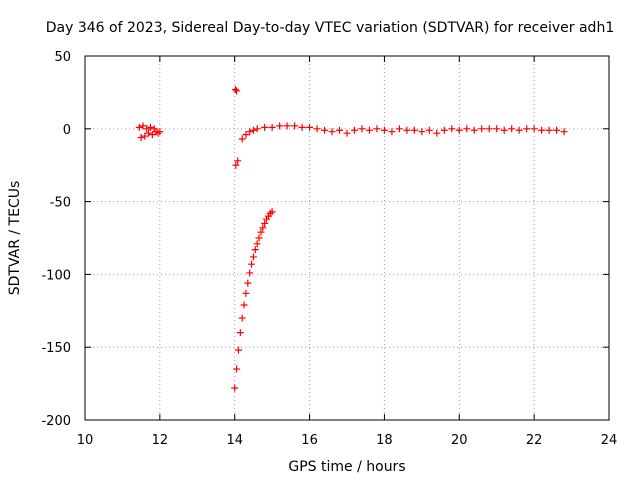 The width and height of the screenshot is (640, 480). What do you see at coordinates (309, 440) in the screenshot?
I see `x-tick-label: 16` at bounding box center [309, 440].